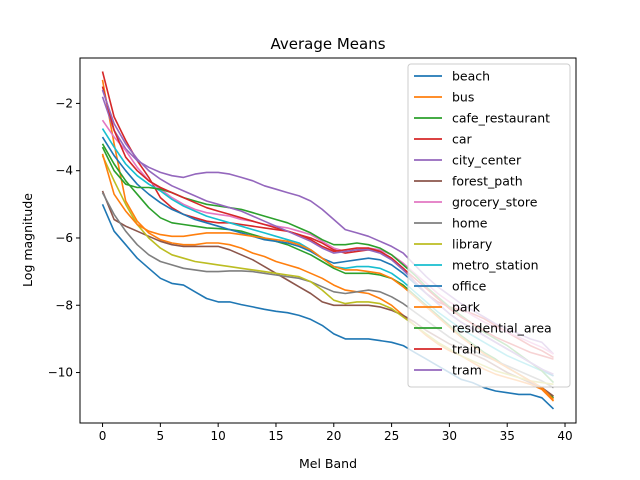 This screenshot has width=640, height=480. What do you see at coordinates (467, 370) in the screenshot?
I see `legend-label-tram: tram` at bounding box center [467, 370].